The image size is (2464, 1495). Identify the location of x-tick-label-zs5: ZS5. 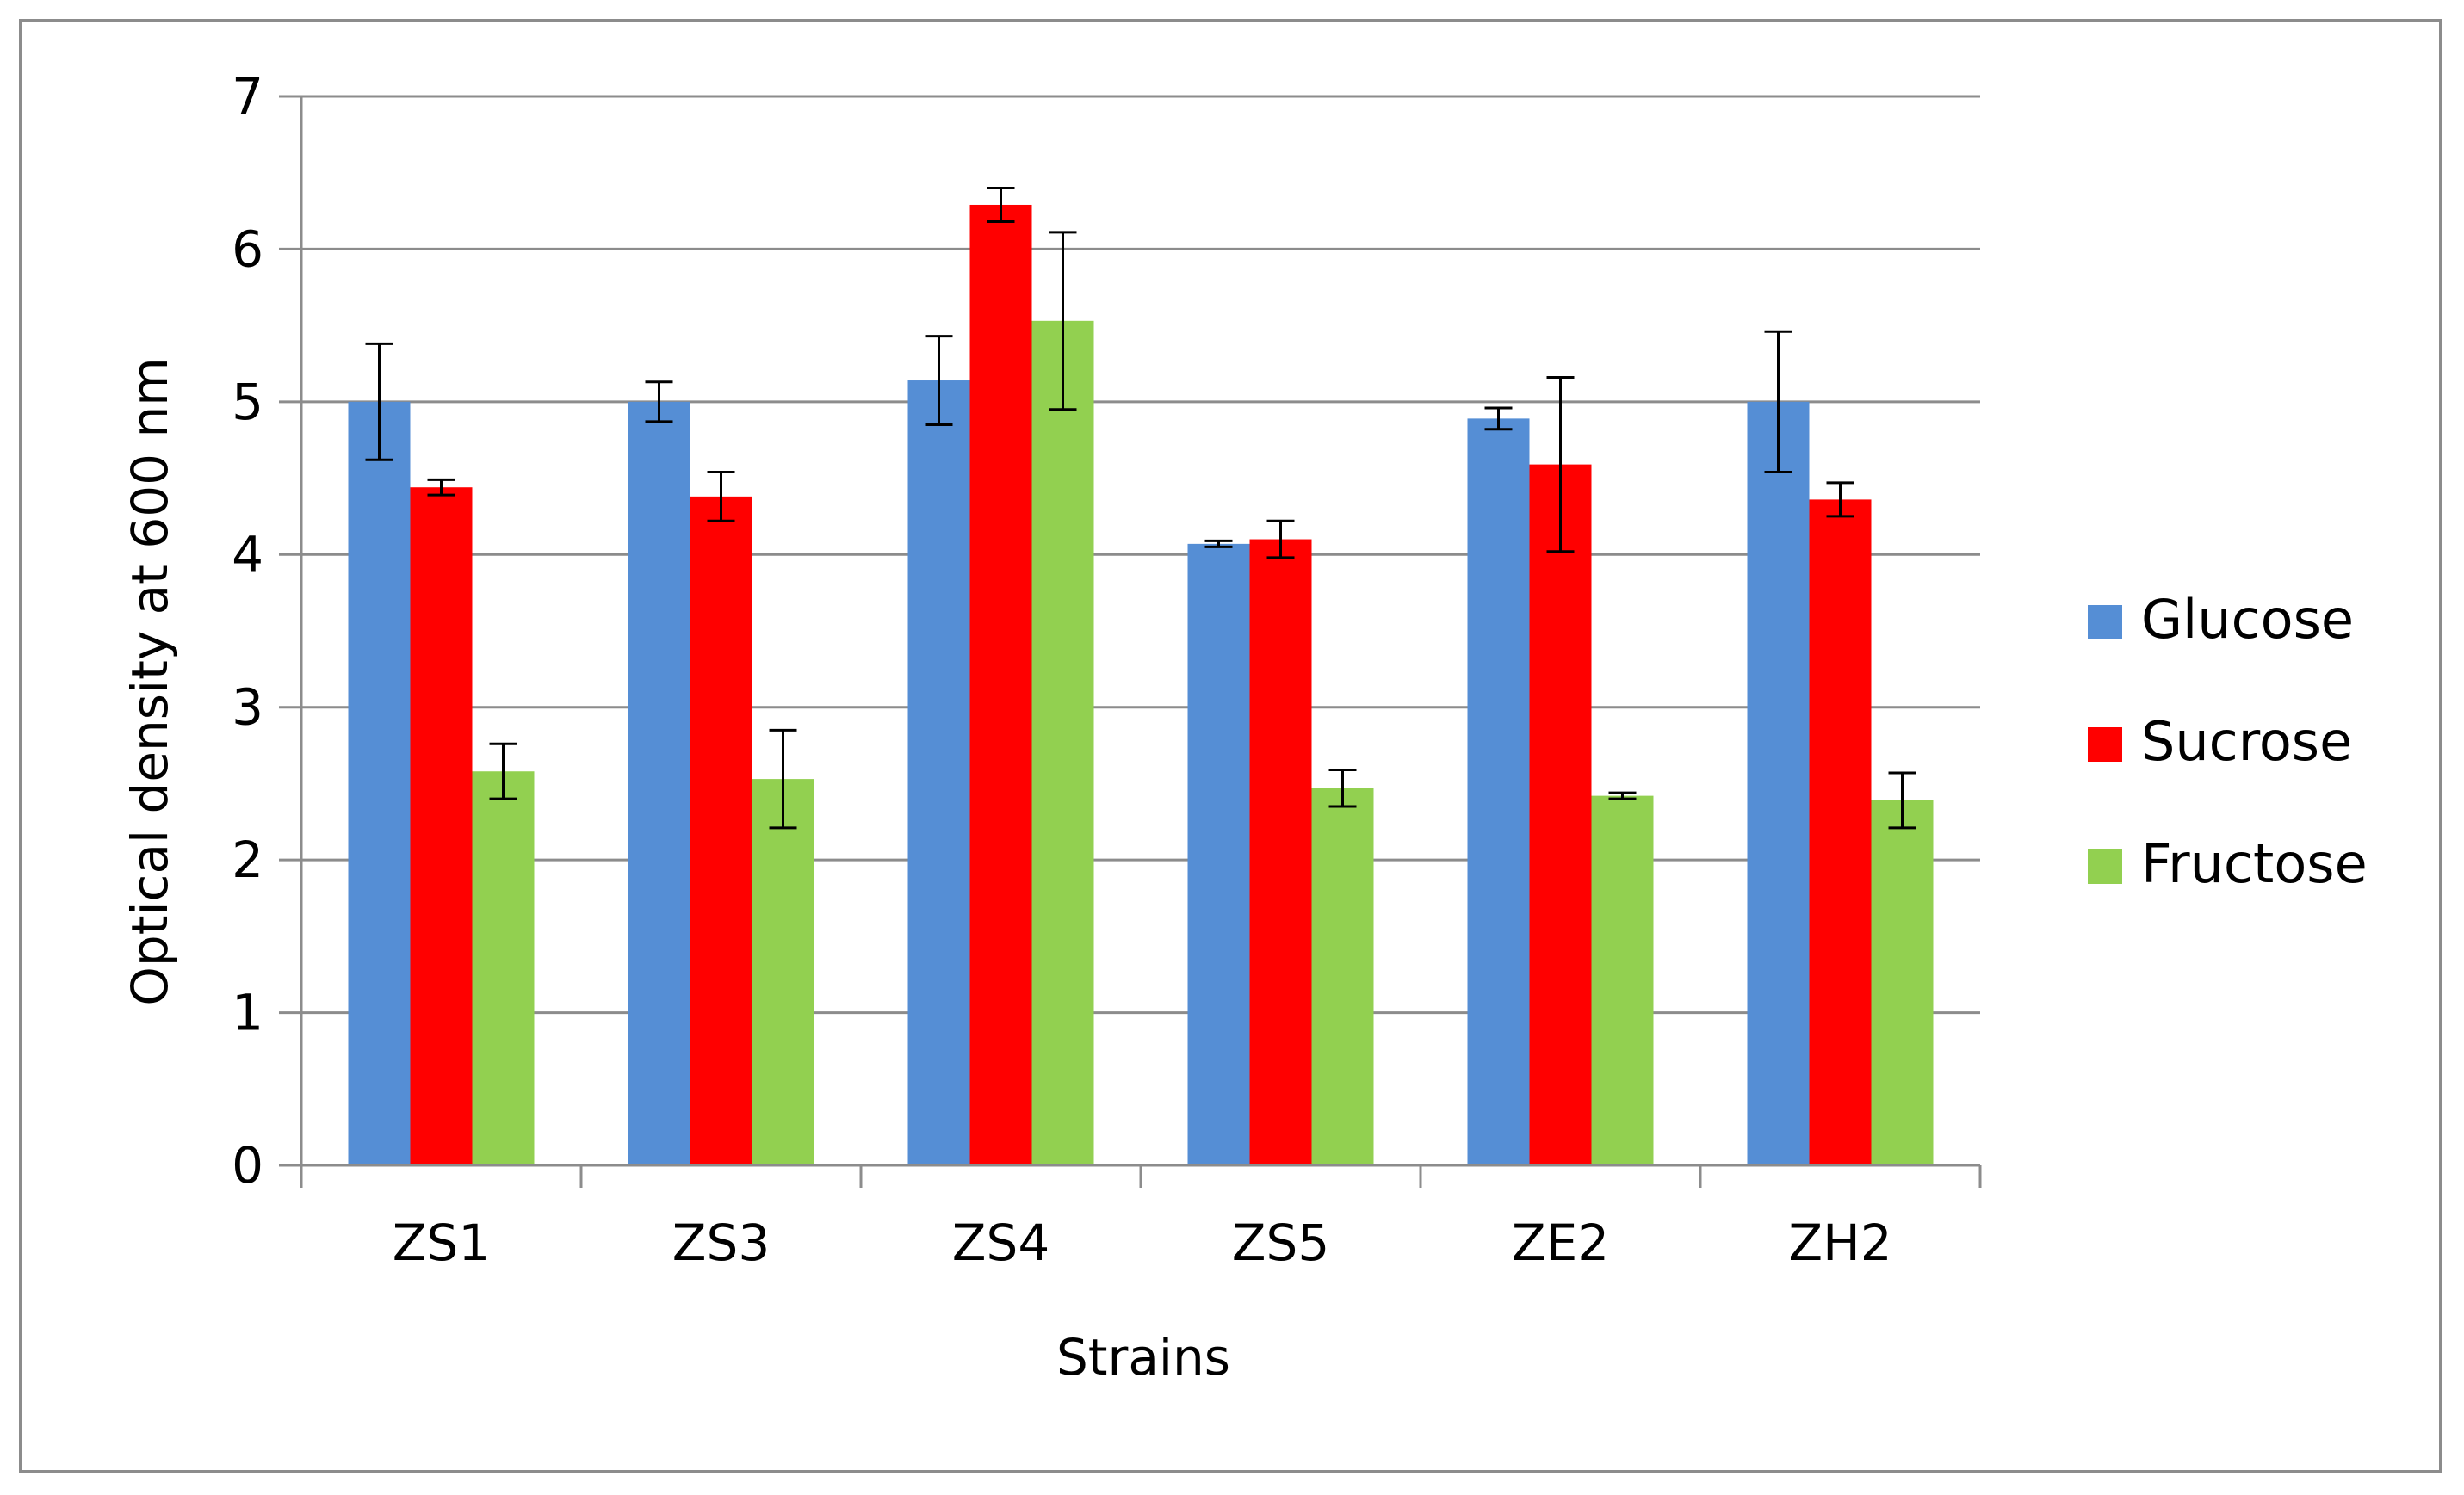
(1280, 1243).